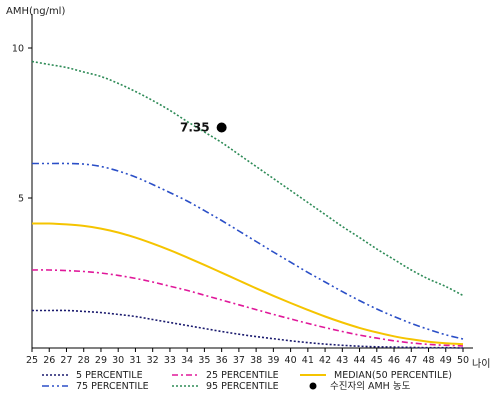 This screenshot has height=400, width=500. I want to click on legend-marker-swatch, so click(313, 386).